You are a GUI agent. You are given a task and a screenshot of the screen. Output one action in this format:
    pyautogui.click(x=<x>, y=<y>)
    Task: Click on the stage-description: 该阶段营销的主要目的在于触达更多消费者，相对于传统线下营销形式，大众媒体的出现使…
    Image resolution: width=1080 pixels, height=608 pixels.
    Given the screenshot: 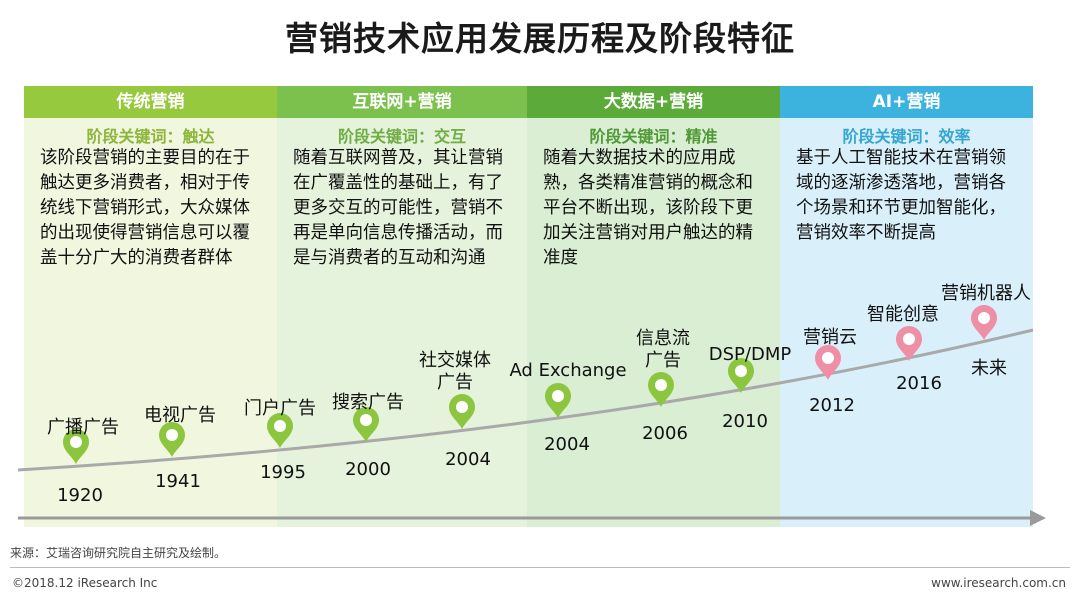 What is the action you would take?
    pyautogui.click(x=145, y=208)
    